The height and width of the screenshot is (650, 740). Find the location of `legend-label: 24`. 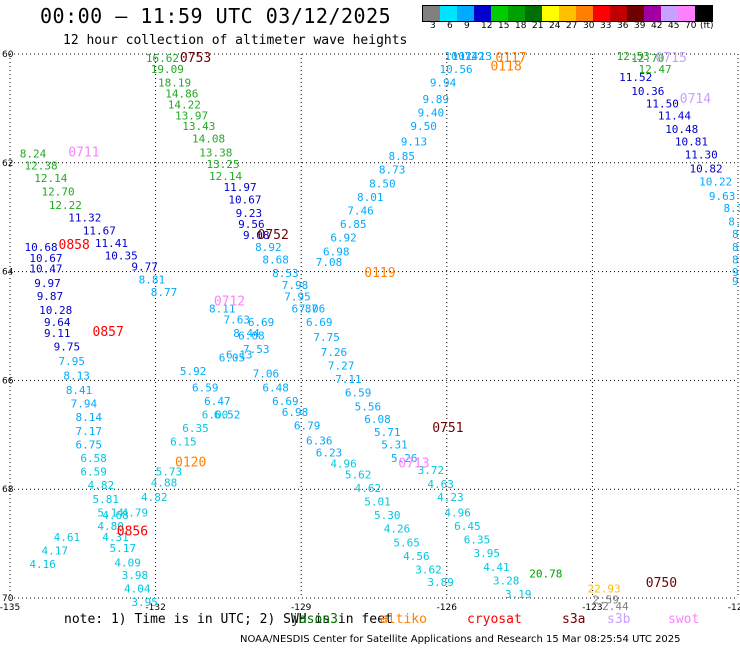

legend-label: 24 is located at coordinates (555, 26).